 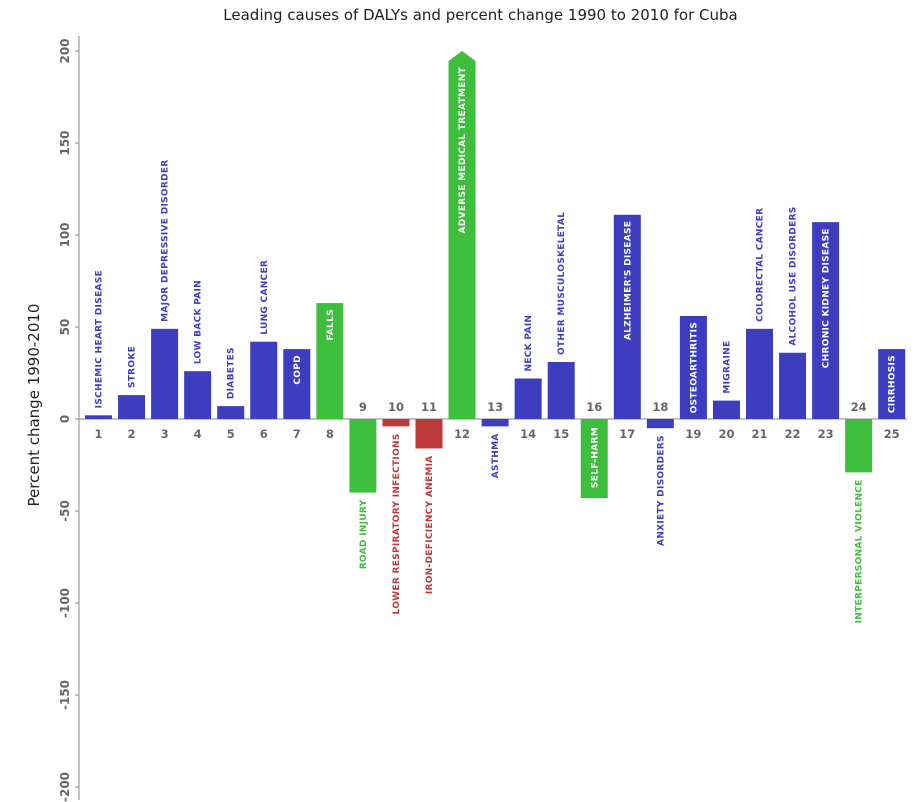 I want to click on rank-label: 10, so click(x=396, y=407).